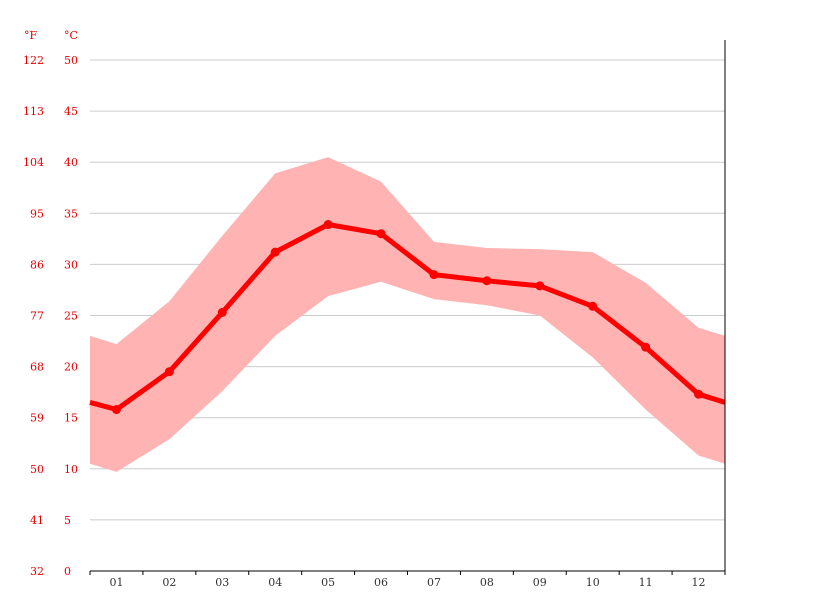 Image resolution: width=815 pixels, height=611 pixels. I want to click on y-tick-celsius: 30, so click(71, 264).